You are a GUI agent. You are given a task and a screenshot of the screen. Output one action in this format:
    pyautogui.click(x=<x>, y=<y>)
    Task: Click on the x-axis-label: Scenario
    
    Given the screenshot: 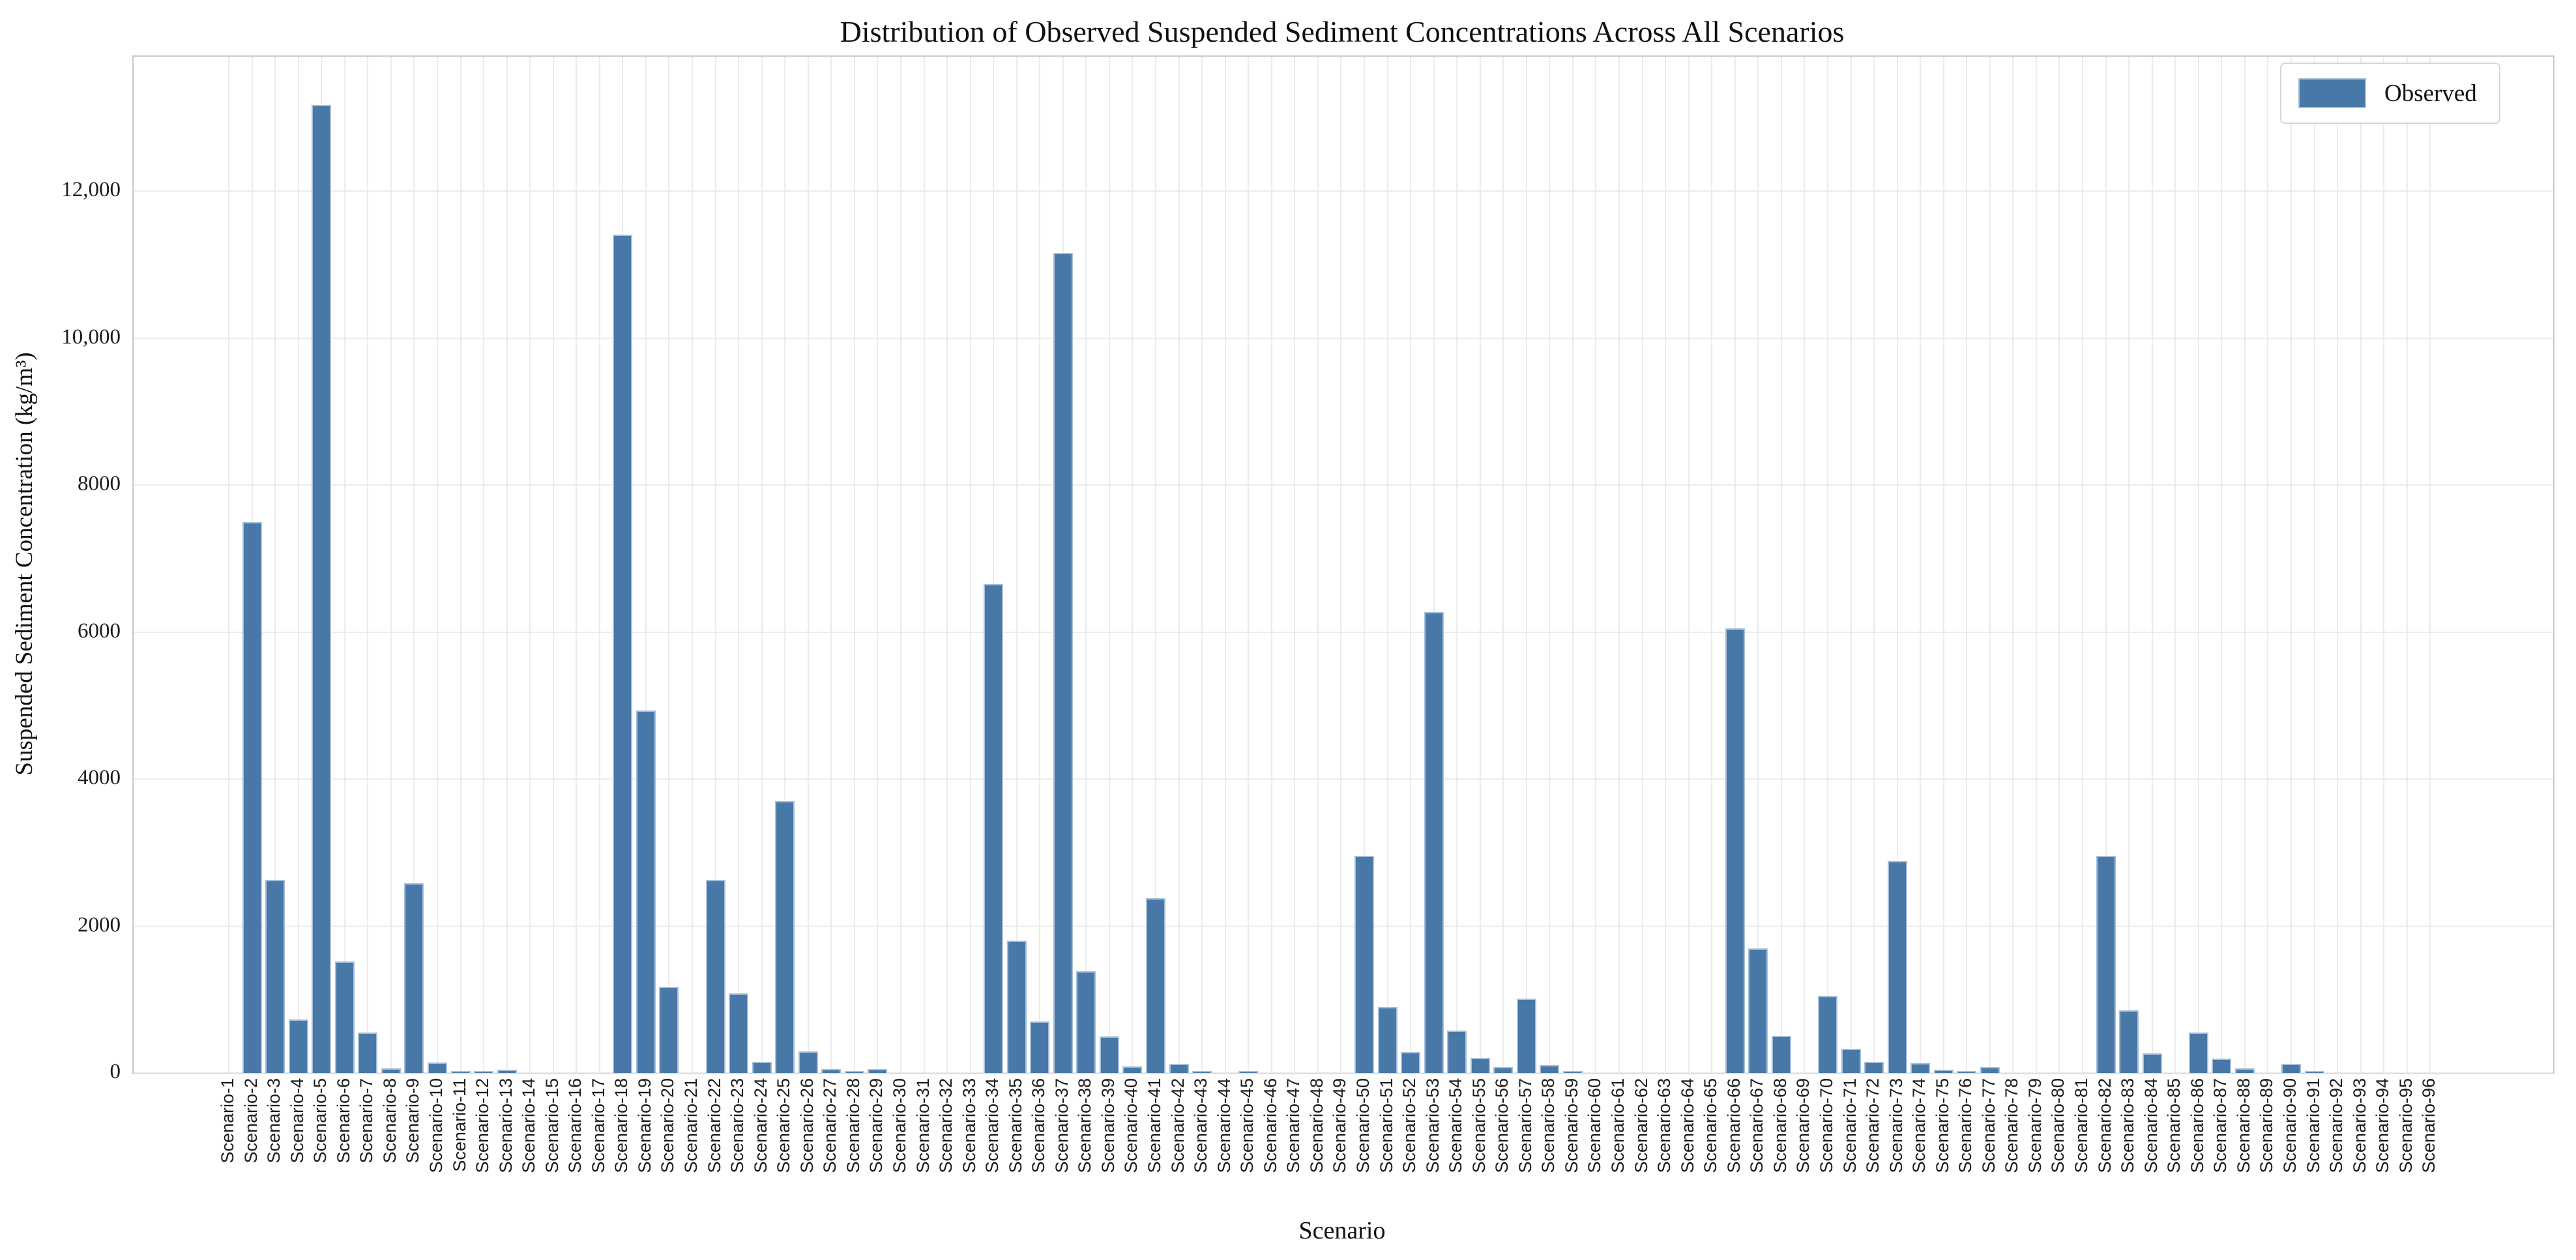 What is the action you would take?
    pyautogui.click(x=1342, y=1231)
    